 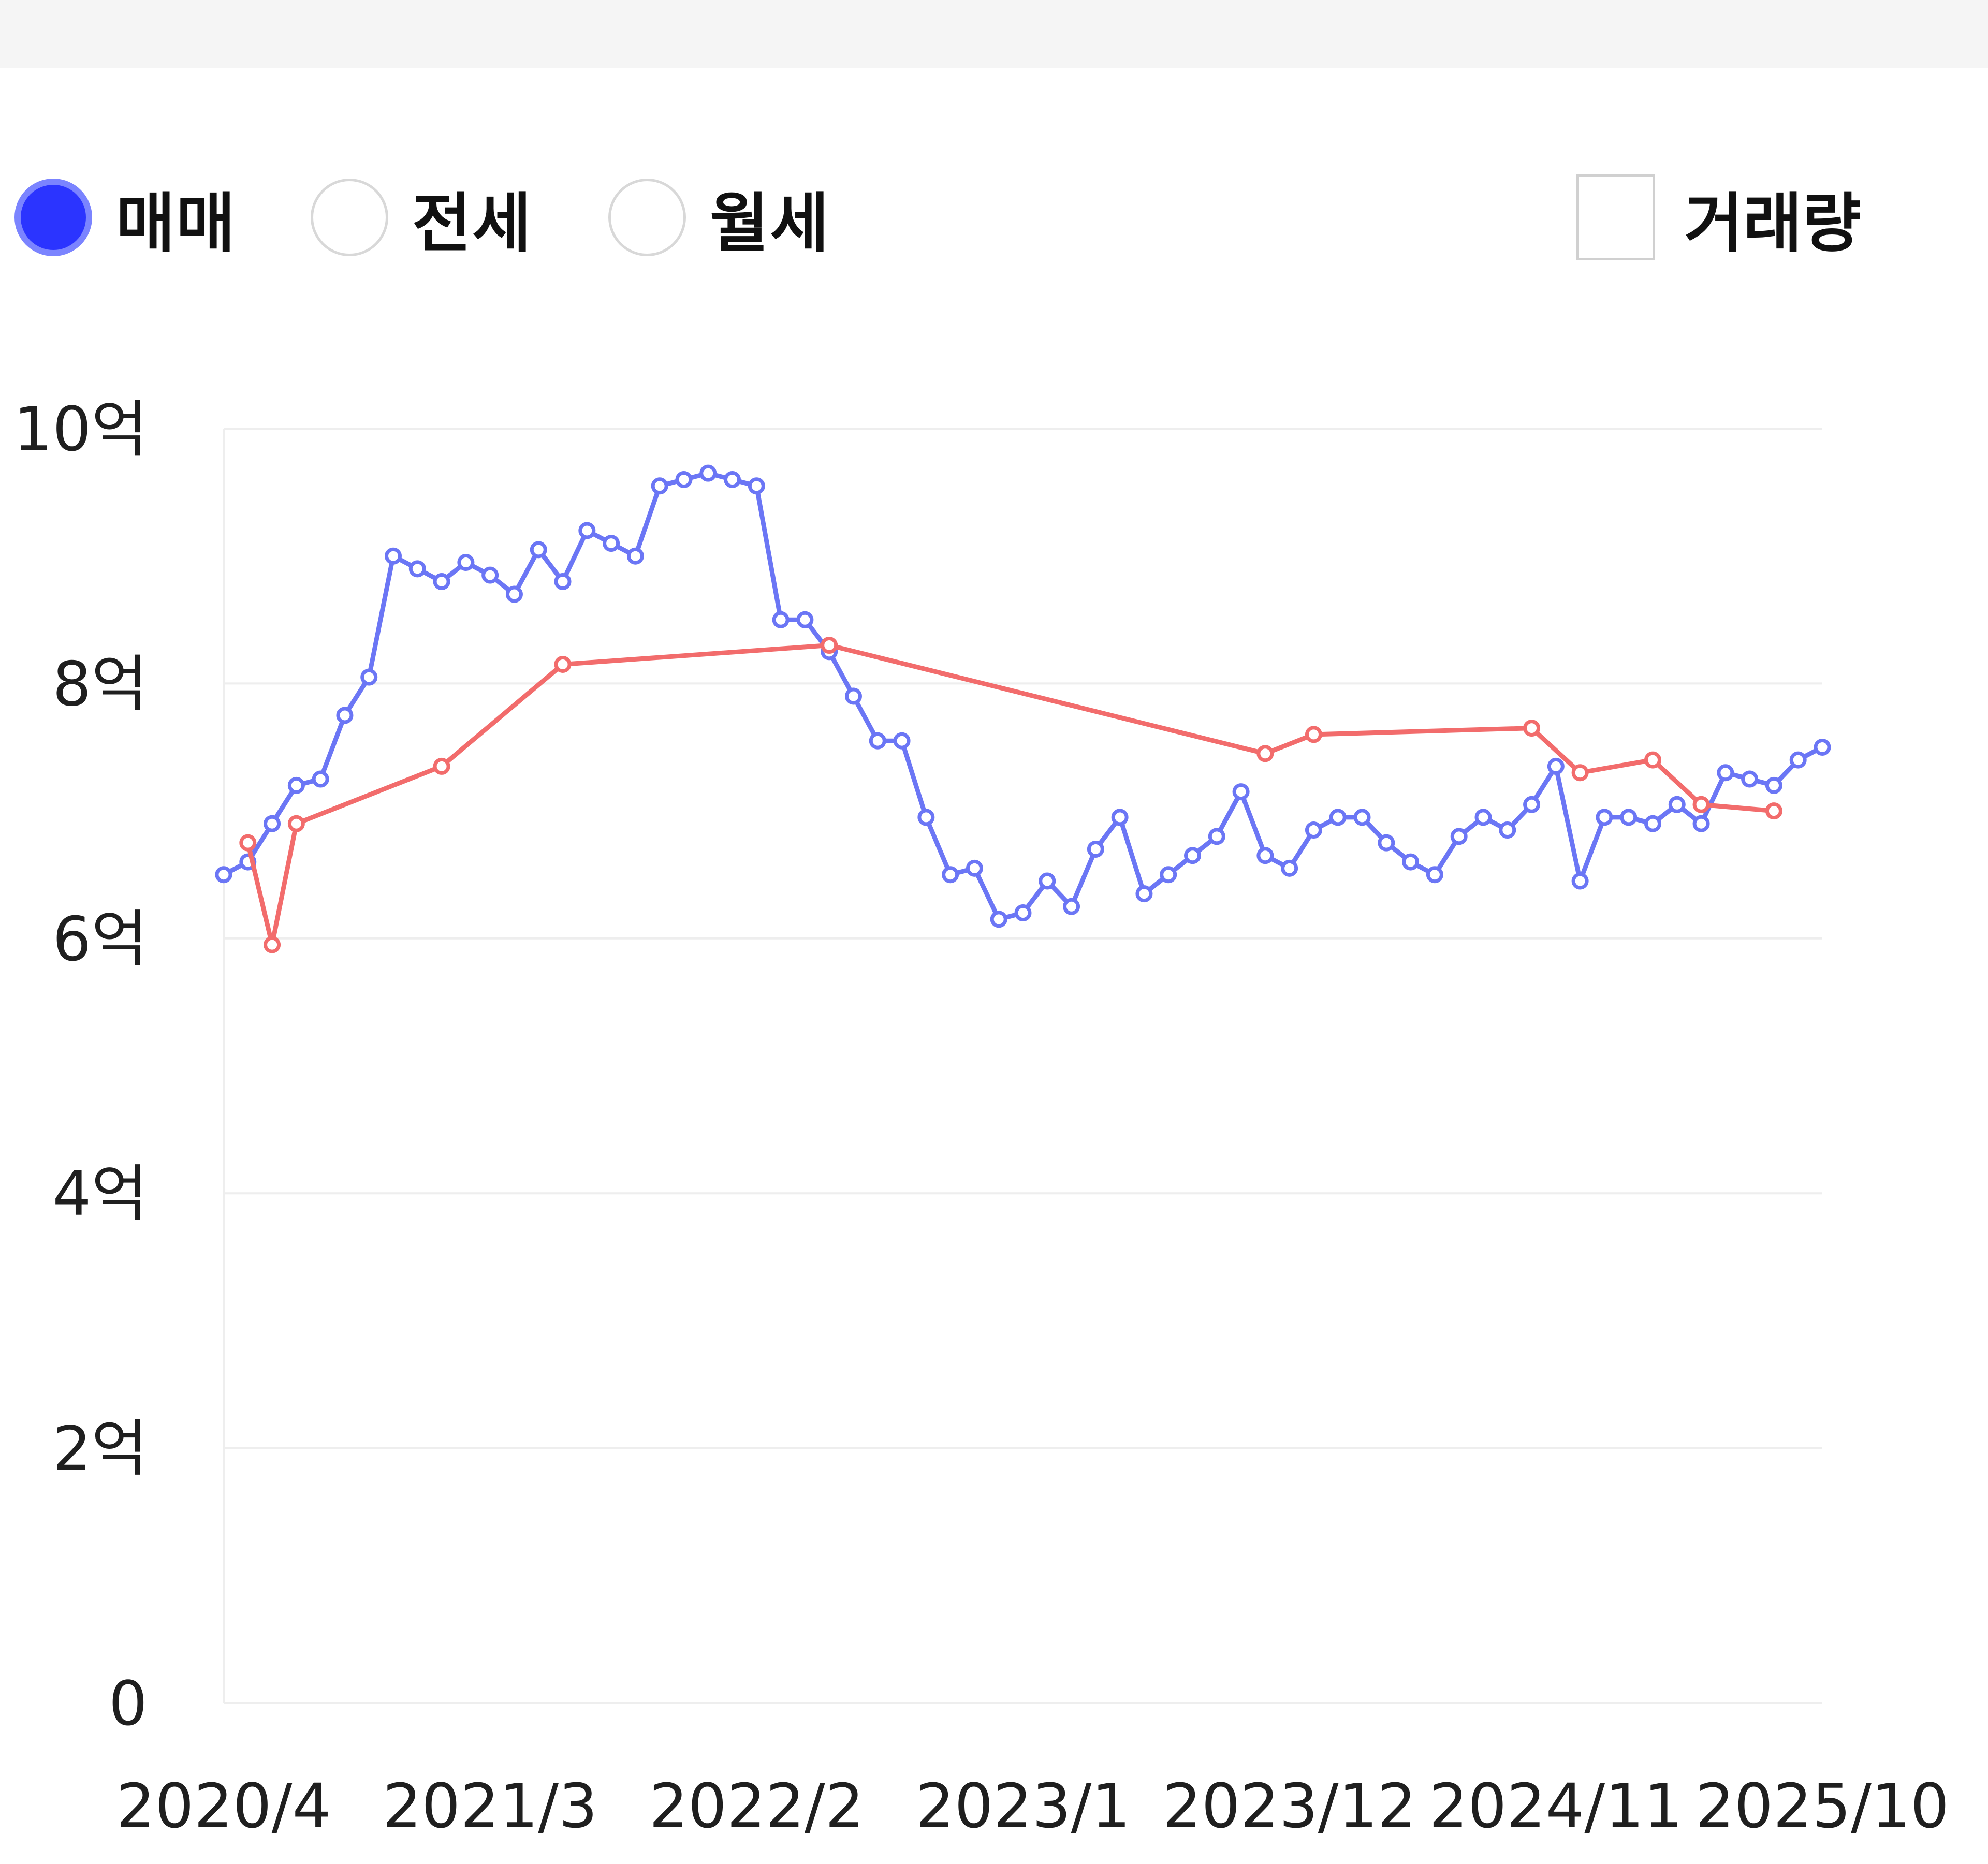 I want to click on x-tick-label: 2023/1, so click(x=1022, y=1806).